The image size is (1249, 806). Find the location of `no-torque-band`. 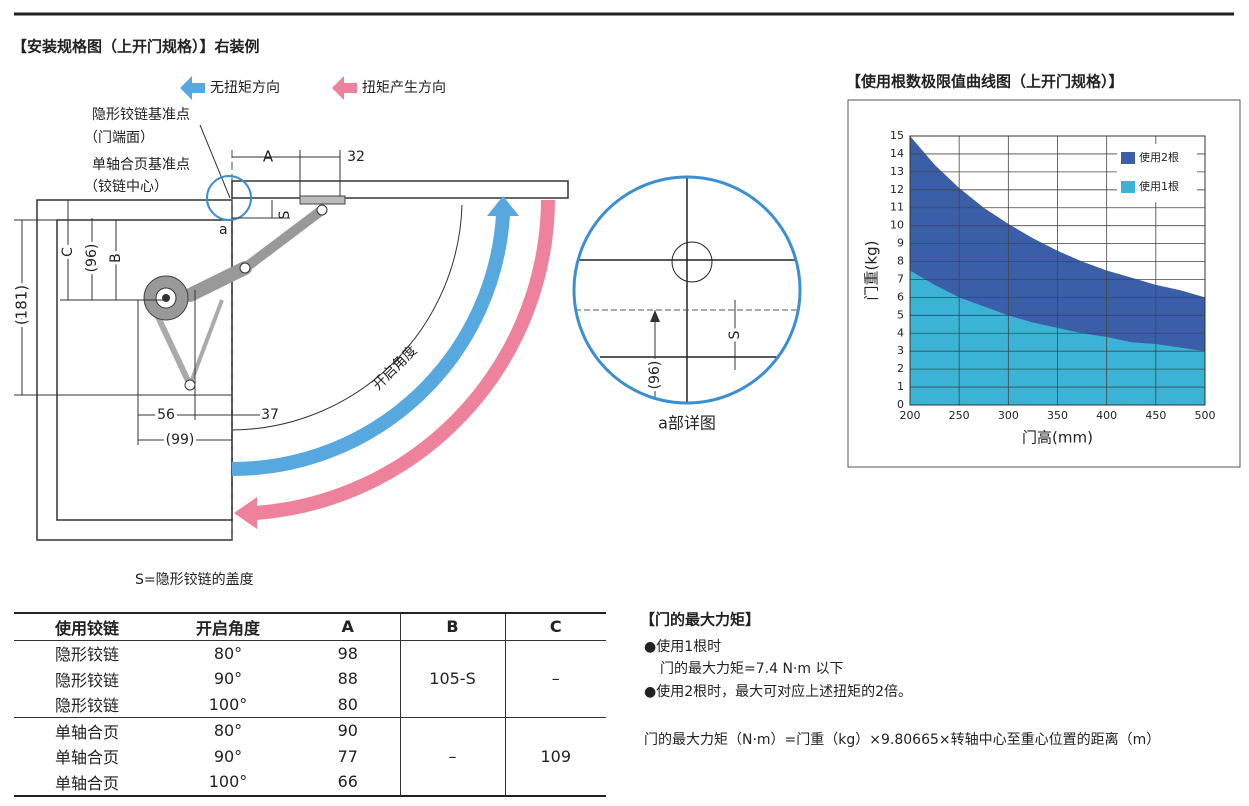

no-torque-band is located at coordinates (370, 345).